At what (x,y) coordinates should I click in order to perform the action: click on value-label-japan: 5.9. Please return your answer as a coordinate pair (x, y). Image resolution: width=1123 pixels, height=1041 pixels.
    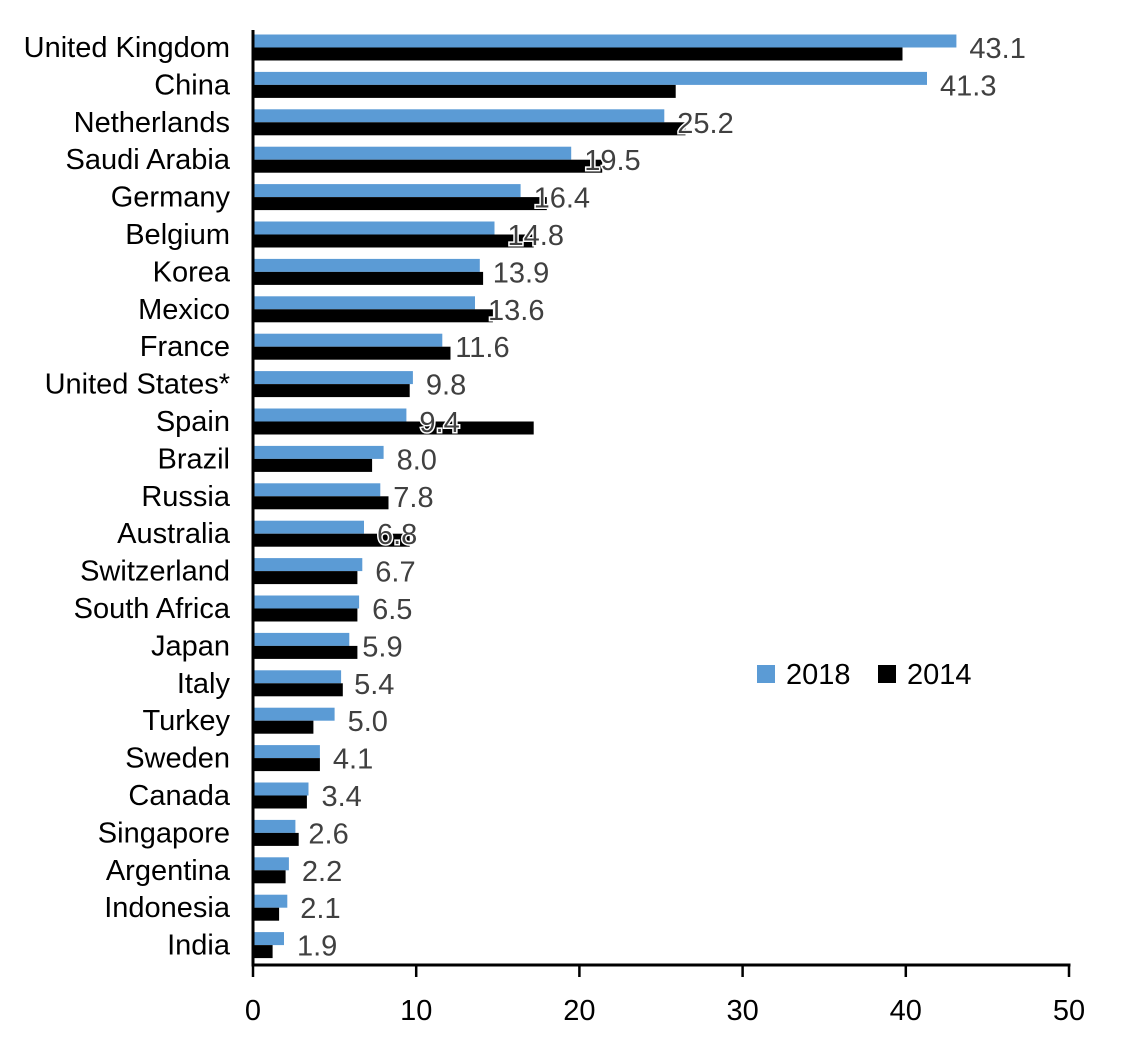
    Looking at the image, I should click on (382, 647).